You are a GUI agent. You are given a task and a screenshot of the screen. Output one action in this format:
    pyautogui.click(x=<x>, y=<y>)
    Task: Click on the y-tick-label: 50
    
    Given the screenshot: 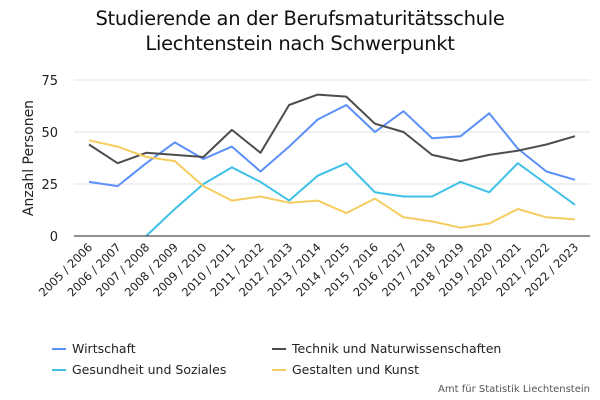 What is the action you would take?
    pyautogui.click(x=49, y=133)
    